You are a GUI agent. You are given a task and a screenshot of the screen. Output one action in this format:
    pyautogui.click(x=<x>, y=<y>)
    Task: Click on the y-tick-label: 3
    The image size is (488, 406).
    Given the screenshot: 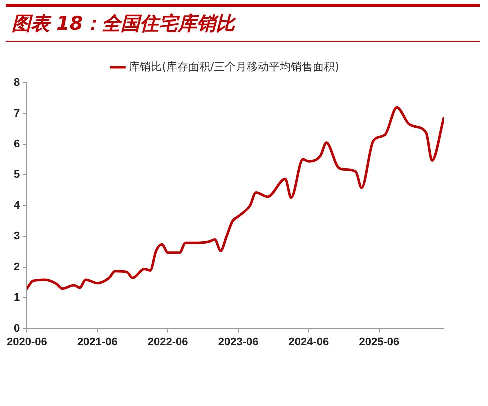 What is the action you would take?
    pyautogui.click(x=17, y=236)
    